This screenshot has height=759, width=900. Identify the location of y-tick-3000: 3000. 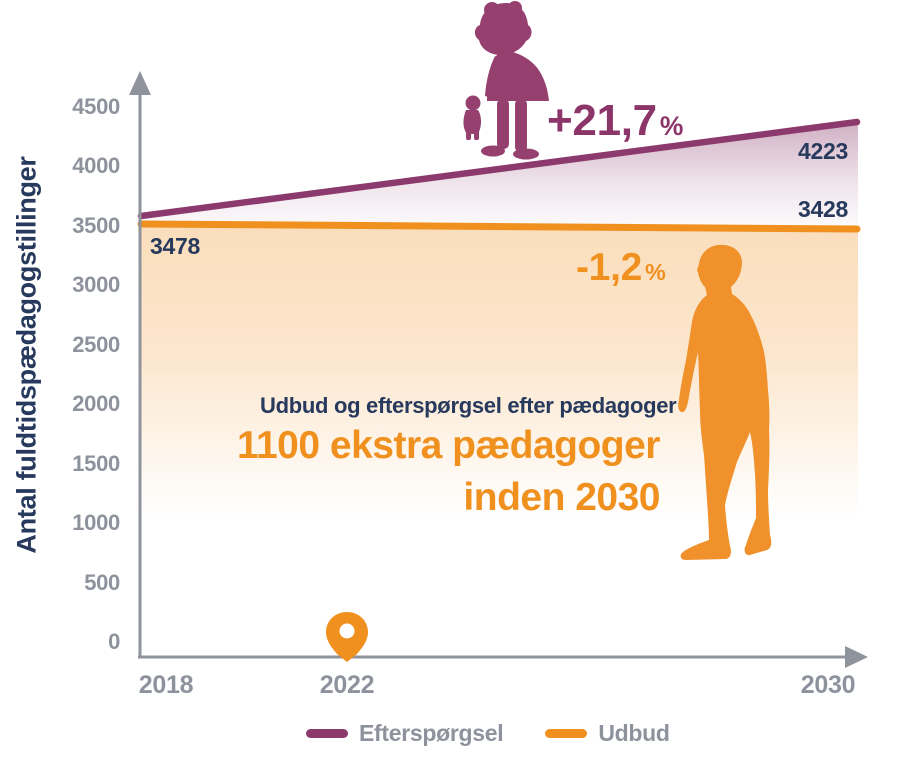
(96, 284).